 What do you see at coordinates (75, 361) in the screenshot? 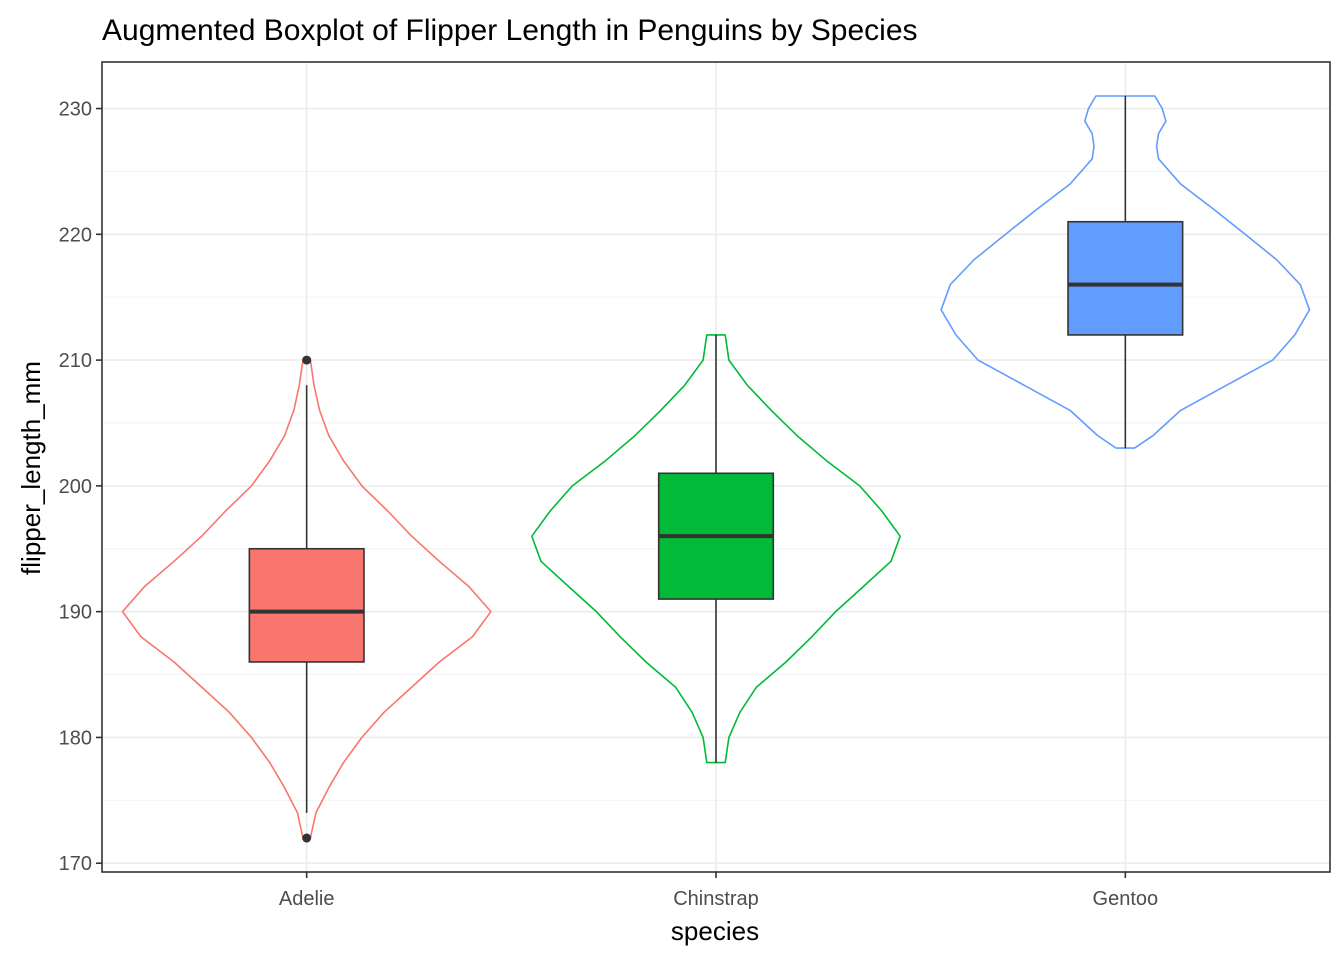
I see `y-tick-label: 210` at bounding box center [75, 361].